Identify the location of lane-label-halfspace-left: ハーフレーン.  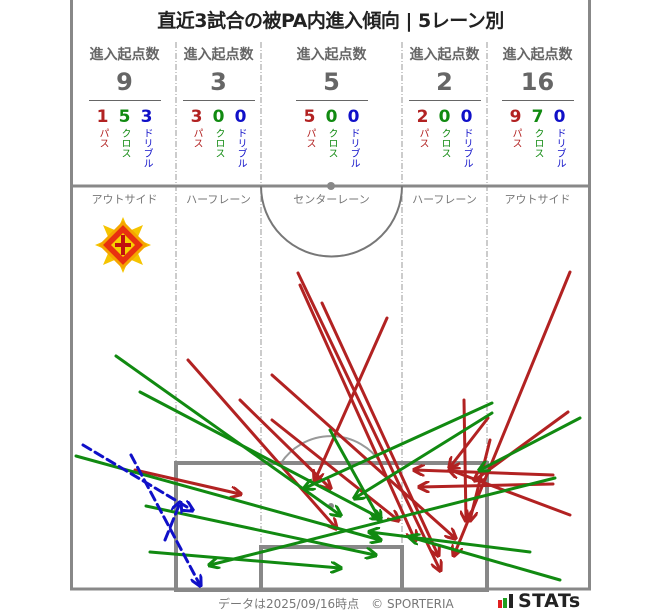
(218, 199).